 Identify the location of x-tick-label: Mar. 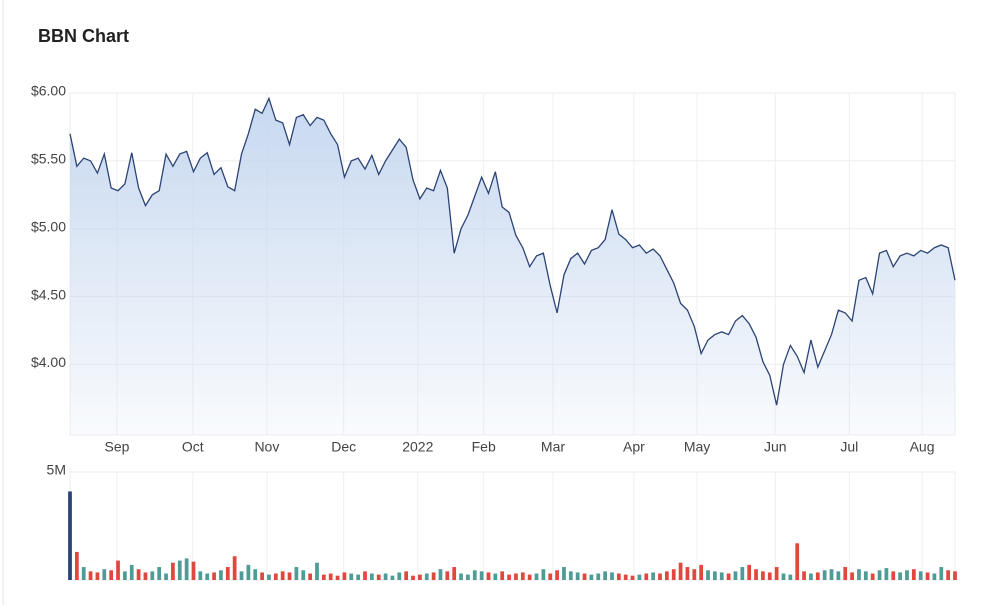
(553, 447).